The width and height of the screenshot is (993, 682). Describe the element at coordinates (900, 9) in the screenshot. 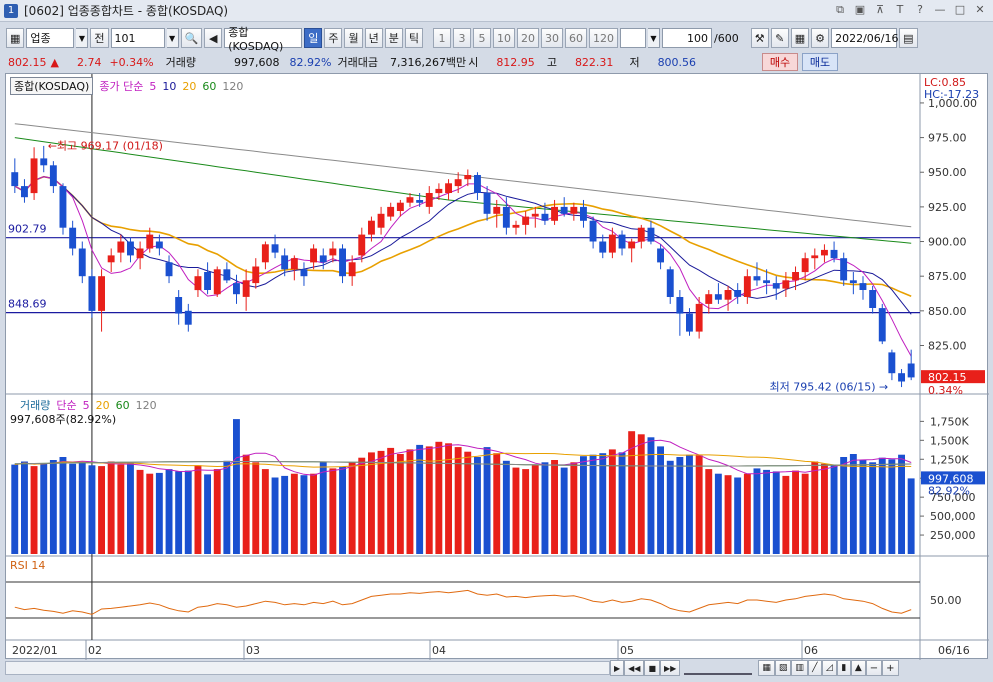

I see `font-icon: T` at that location.